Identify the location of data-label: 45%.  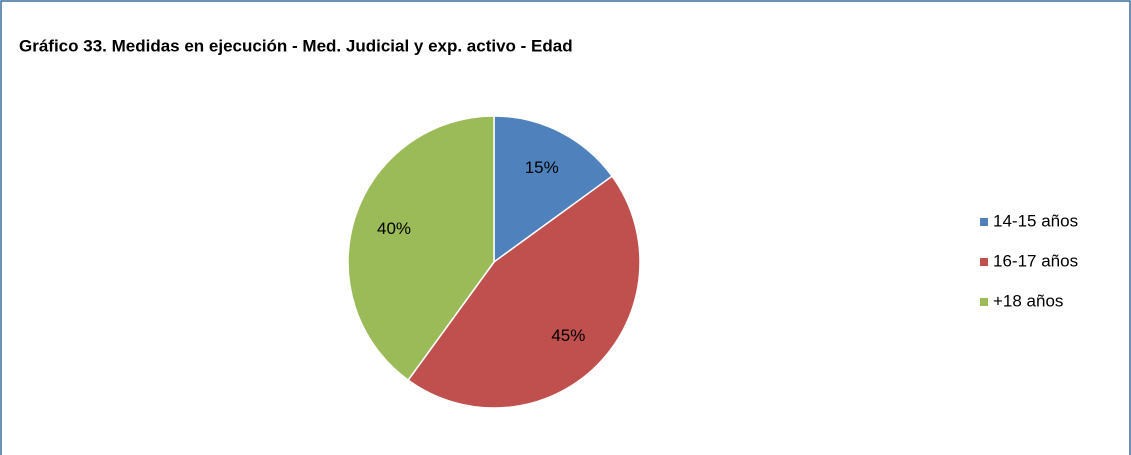
(568, 335).